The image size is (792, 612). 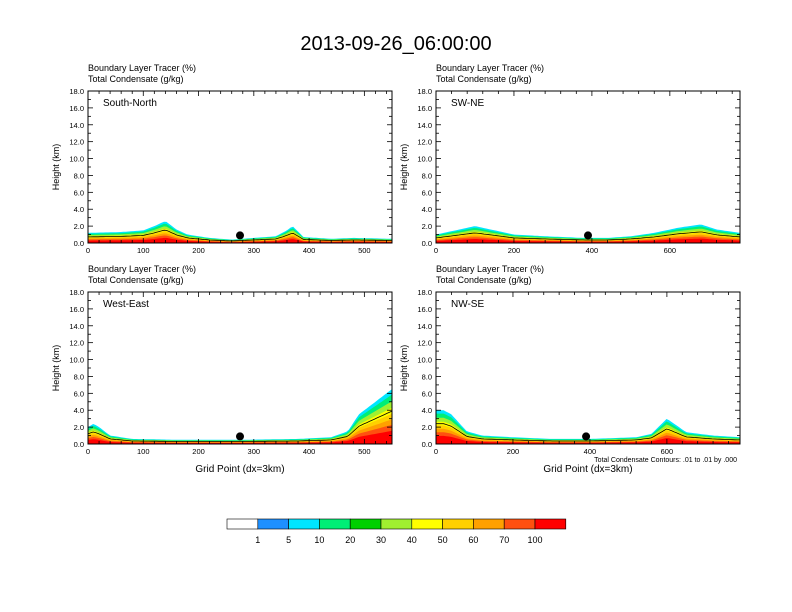 What do you see at coordinates (534, 540) in the screenshot?
I see `colorbar-label: 100` at bounding box center [534, 540].